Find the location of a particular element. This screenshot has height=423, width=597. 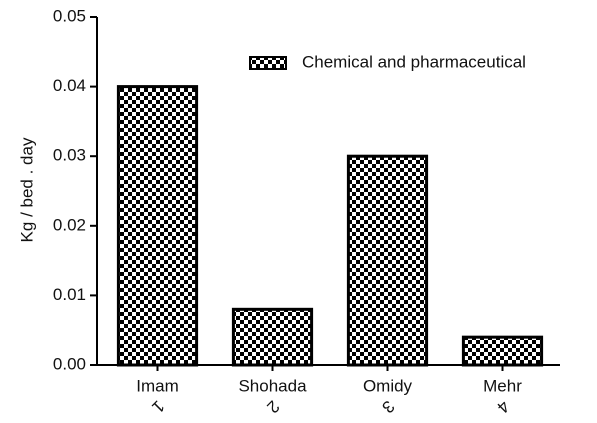

y-axis-label: Kg / bed . day is located at coordinates (26, 189).